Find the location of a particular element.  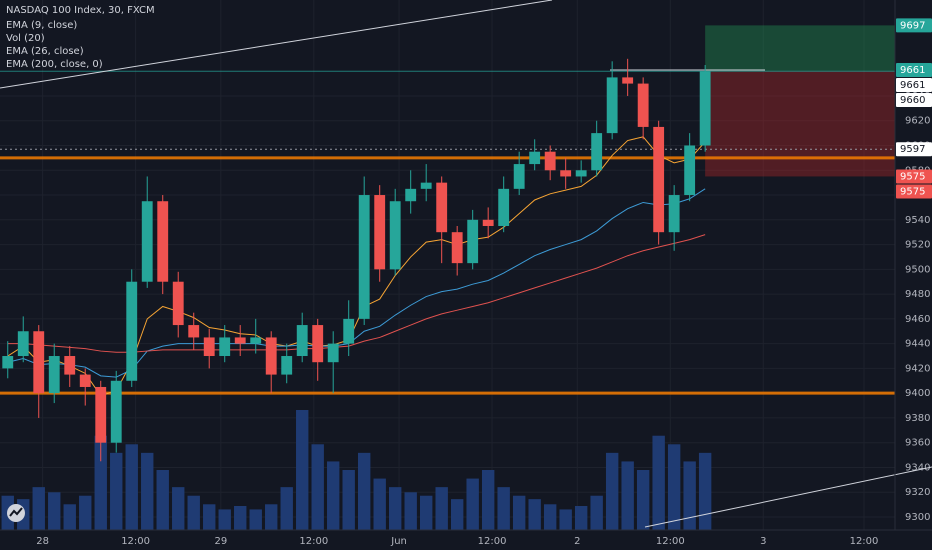

y-tick-label: 9520 is located at coordinates (917, 245).